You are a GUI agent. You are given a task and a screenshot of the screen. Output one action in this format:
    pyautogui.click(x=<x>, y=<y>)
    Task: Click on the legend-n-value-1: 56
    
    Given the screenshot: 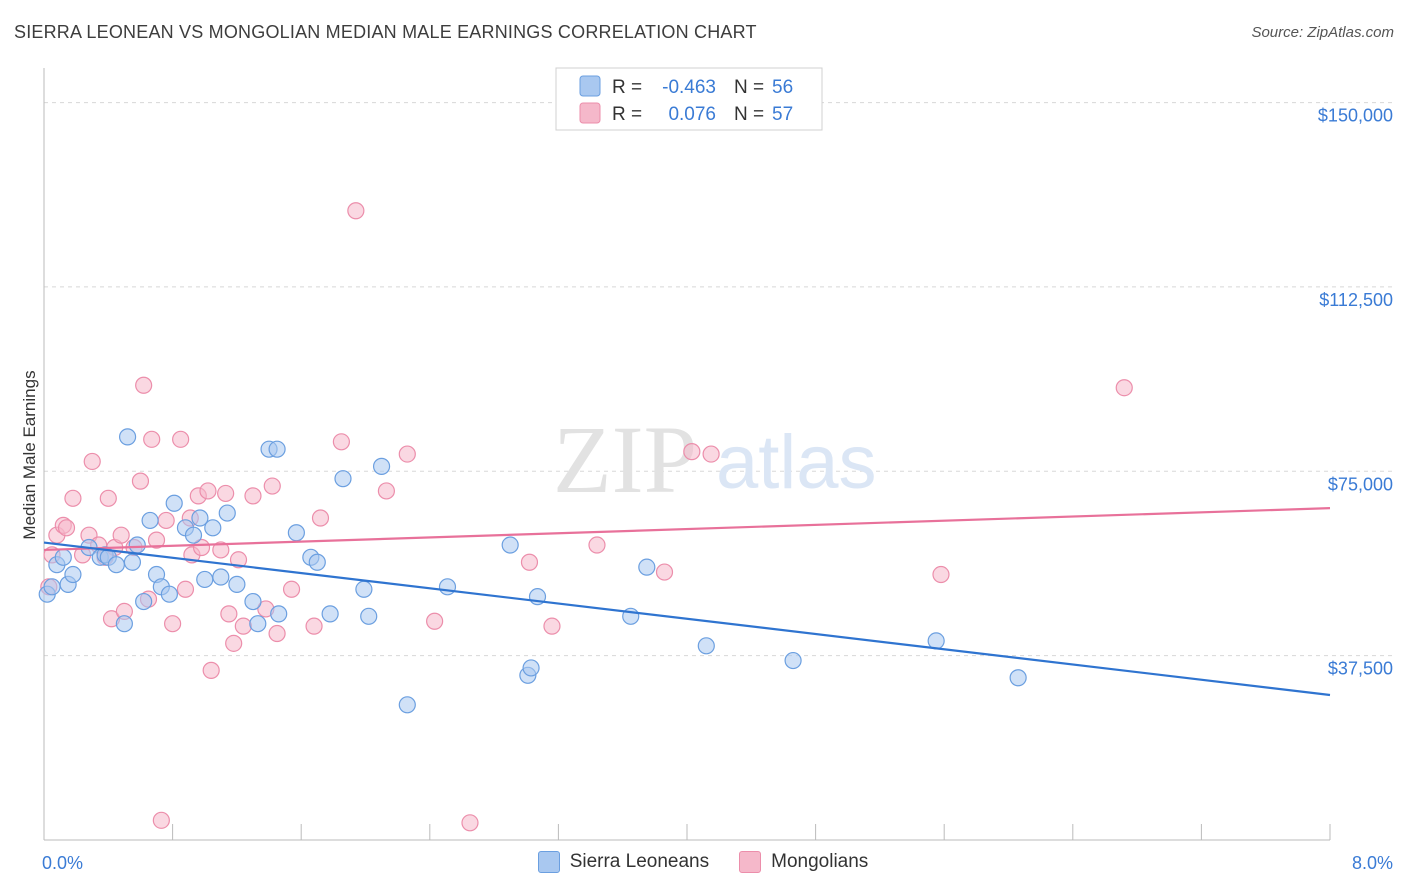 What is the action you would take?
    pyautogui.click(x=782, y=87)
    